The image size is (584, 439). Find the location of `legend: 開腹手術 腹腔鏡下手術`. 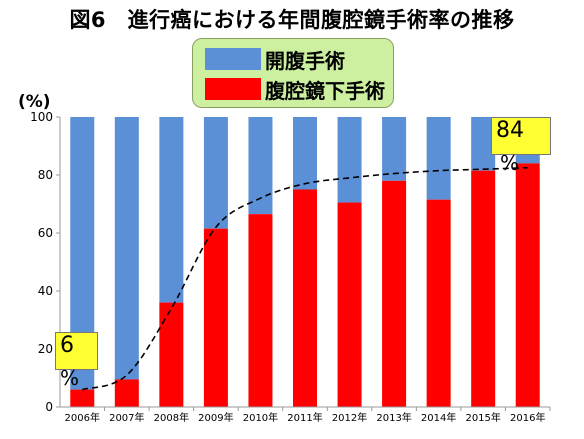

legend: 開腹手術 腹腔鏡下手術 is located at coordinates (293, 73).